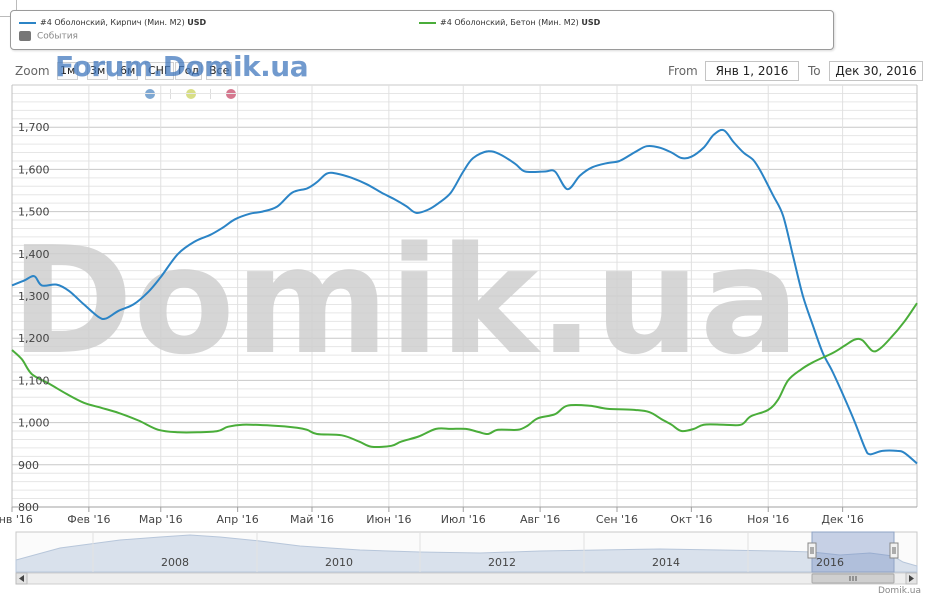 The height and width of the screenshot is (600, 931). Describe the element at coordinates (21, 578) in the screenshot. I see `scroll-left-arrow-icon` at that location.